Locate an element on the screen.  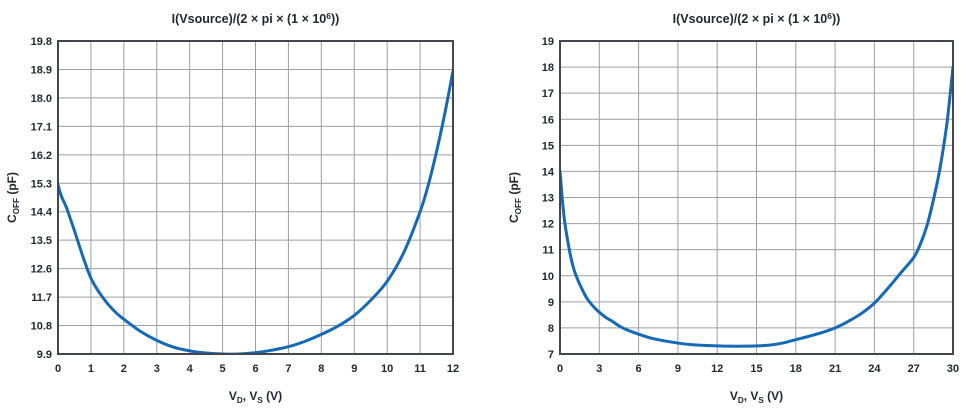
y-tick-labels: 7 8 9 10 11 12 13 14 15 16 17 18 19 is located at coordinates (548, 198).